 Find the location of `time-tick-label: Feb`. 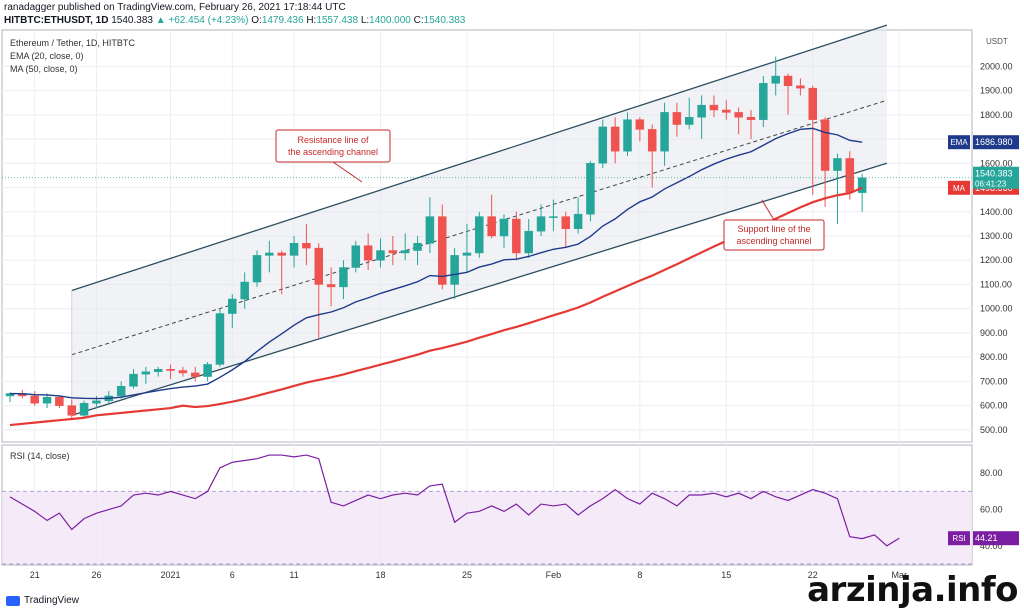

time-tick-label: Feb is located at coordinates (554, 575).